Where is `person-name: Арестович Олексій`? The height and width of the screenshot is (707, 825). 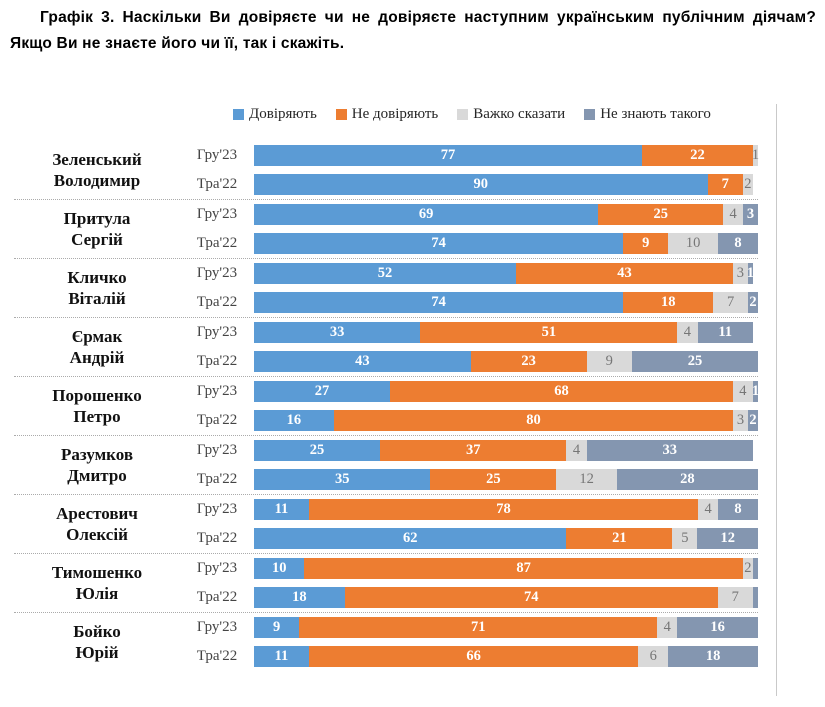 person-name: Арестович Олексій is located at coordinates (97, 524).